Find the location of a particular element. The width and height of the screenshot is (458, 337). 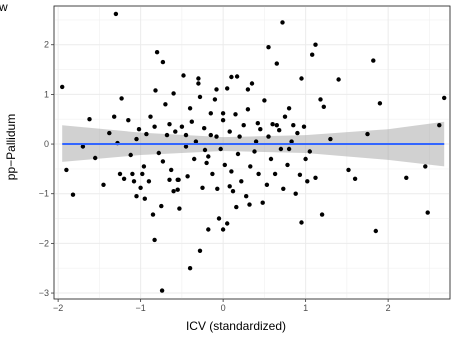

y-tick-label: −1 is located at coordinates (44, 194).